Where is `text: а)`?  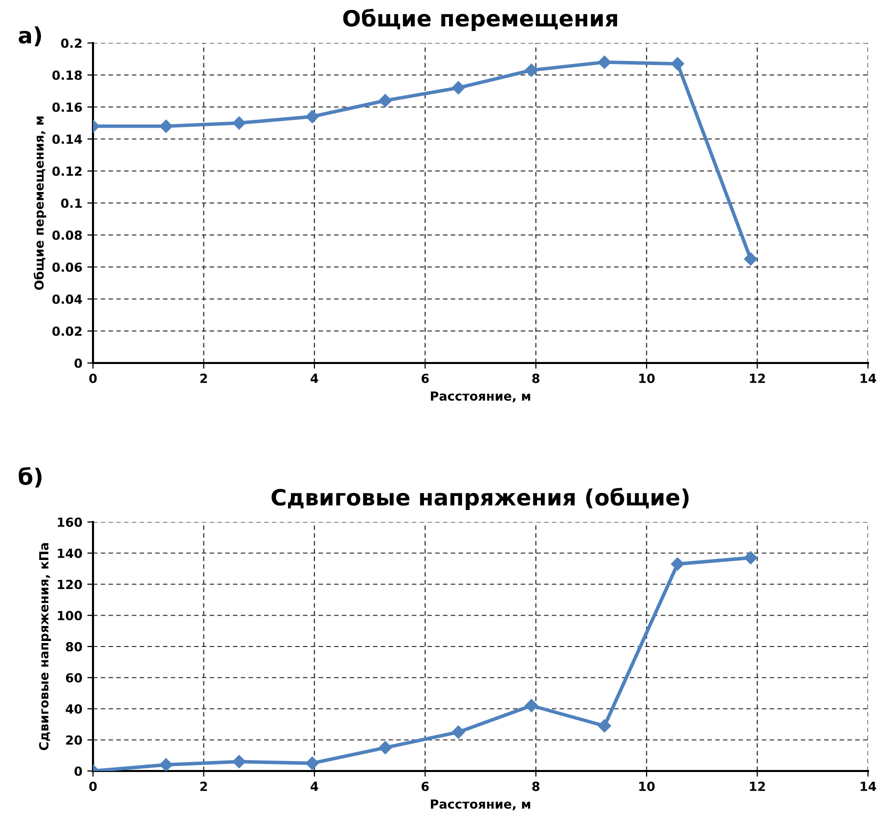
text: а) is located at coordinates (29, 36).